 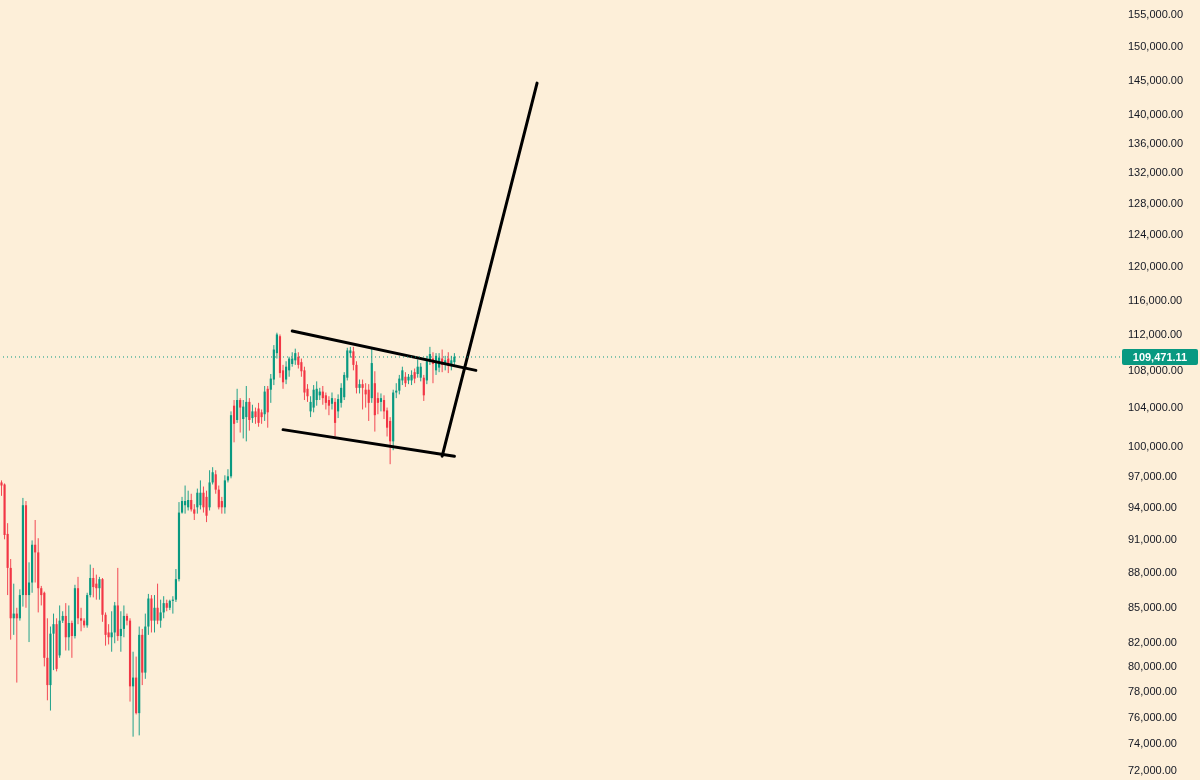 What do you see at coordinates (1152, 507) in the screenshot?
I see `y-tick-label: 94,000.00` at bounding box center [1152, 507].